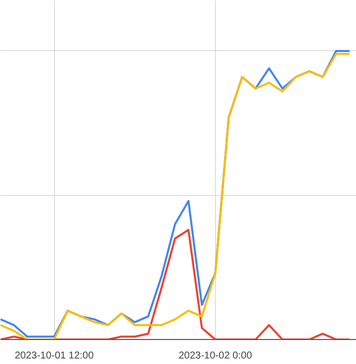  What do you see at coordinates (54, 356) in the screenshot?
I see `x-tick-label: 2023-10-01 12:00` at bounding box center [54, 356].